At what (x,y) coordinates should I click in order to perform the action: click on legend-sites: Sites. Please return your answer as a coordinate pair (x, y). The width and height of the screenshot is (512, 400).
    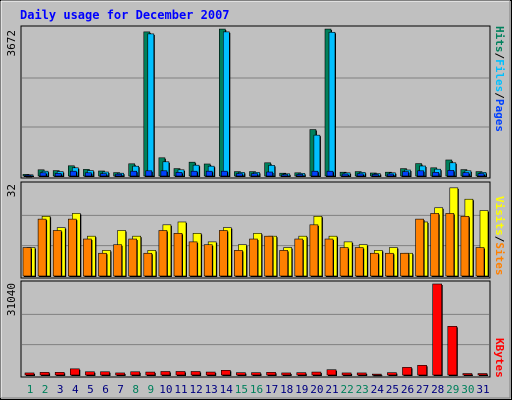
    Looking at the image, I should click on (499, 258).